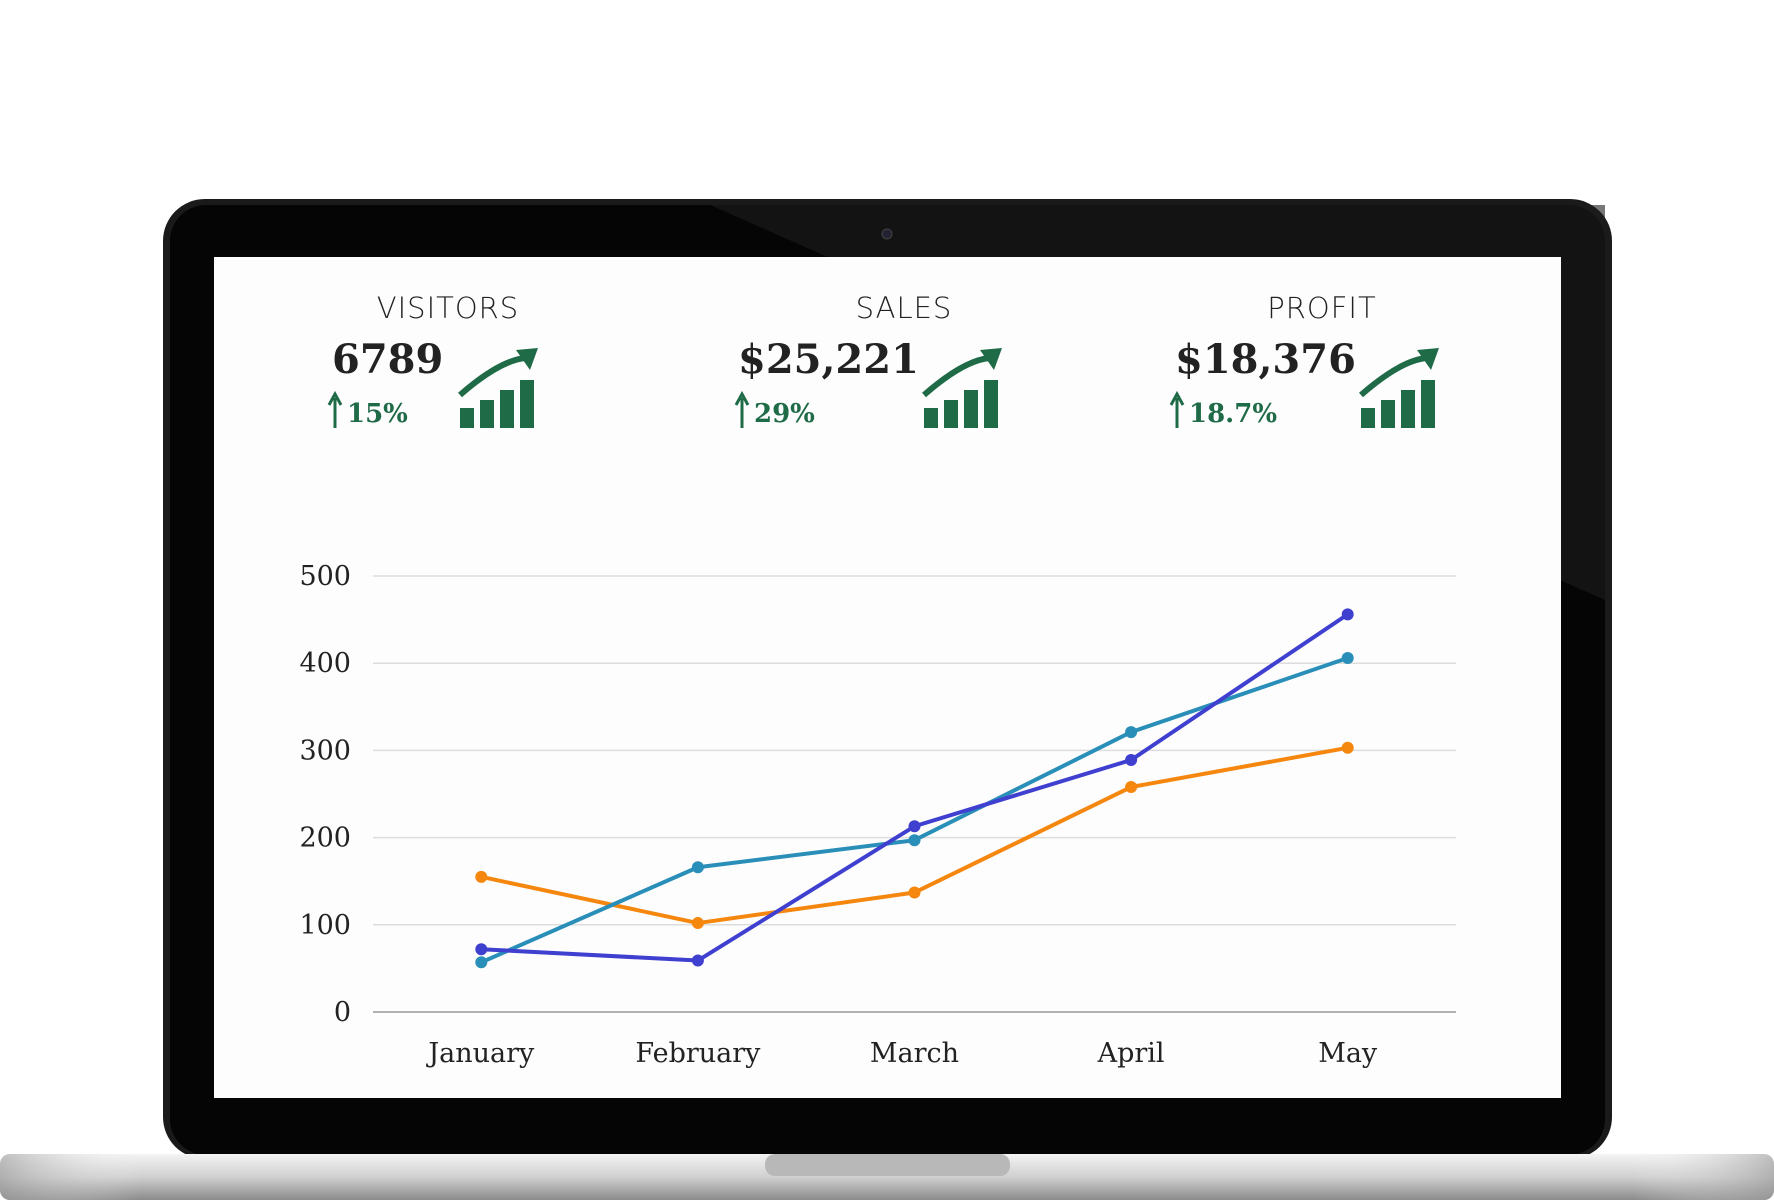 The image size is (1774, 1202). What do you see at coordinates (887, 1177) in the screenshot?
I see `laptop-base-shade` at bounding box center [887, 1177].